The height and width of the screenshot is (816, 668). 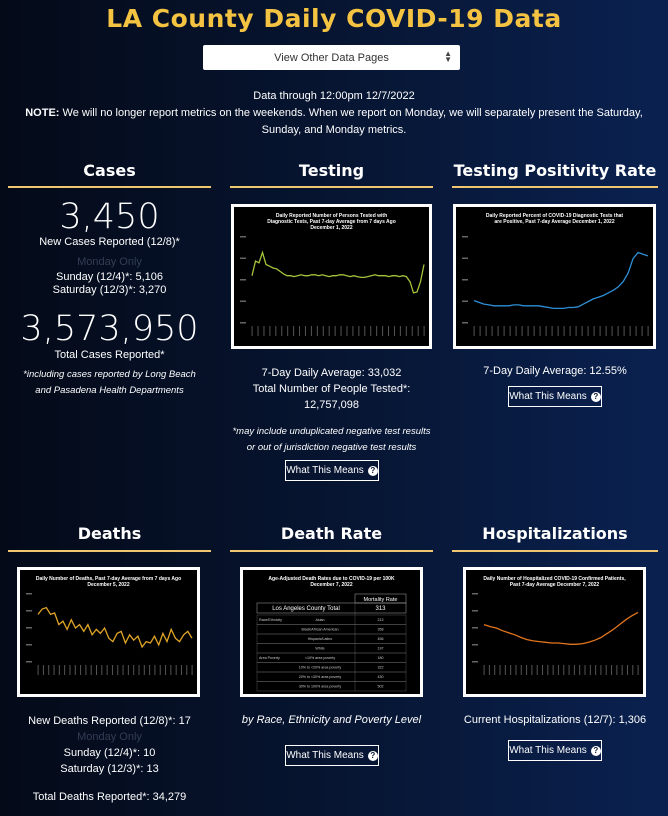 What do you see at coordinates (381, 630) in the screenshot?
I see `table-row-value: 358` at bounding box center [381, 630].